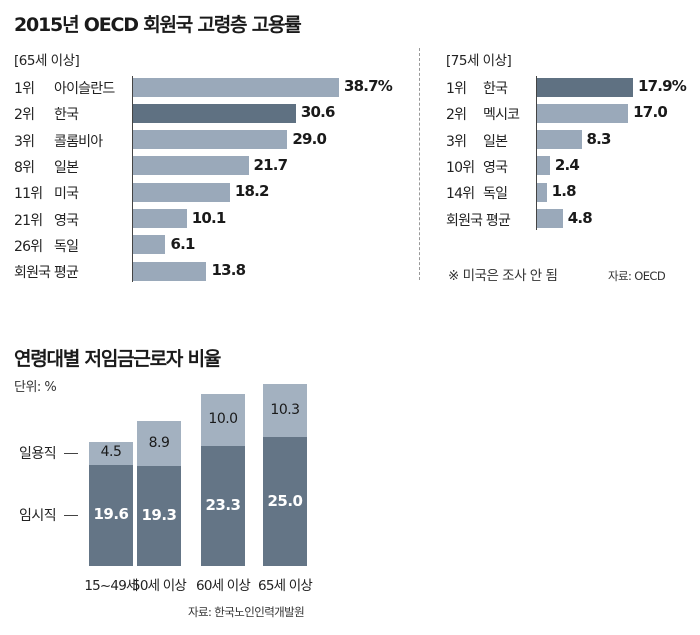 This screenshot has width=700, height=635. What do you see at coordinates (24, 167) in the screenshot?
I see `bar-rank: 8위` at bounding box center [24, 167].